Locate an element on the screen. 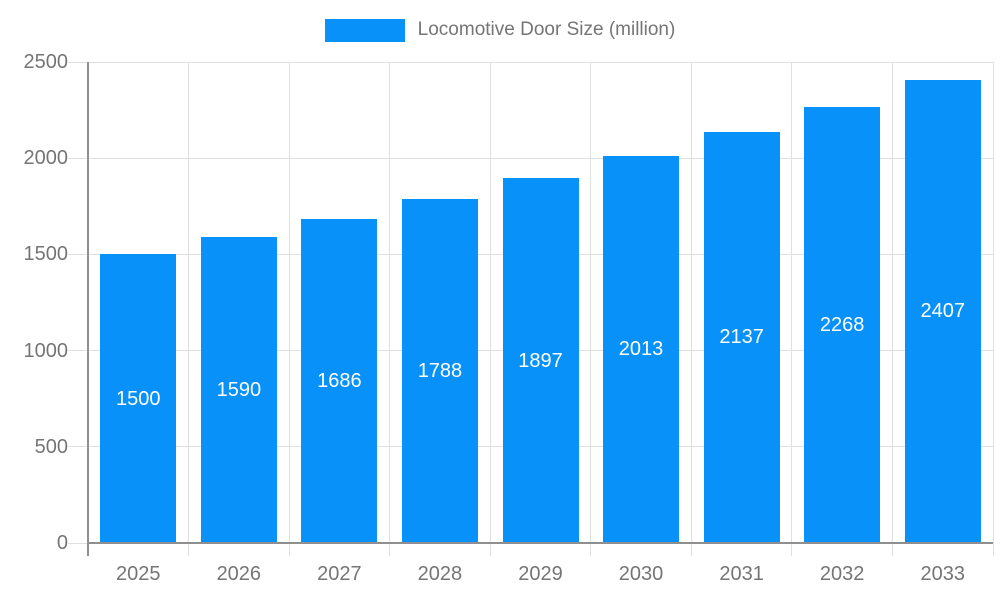 The image size is (1000, 600). bar-value-label: 1500 is located at coordinates (138, 398).